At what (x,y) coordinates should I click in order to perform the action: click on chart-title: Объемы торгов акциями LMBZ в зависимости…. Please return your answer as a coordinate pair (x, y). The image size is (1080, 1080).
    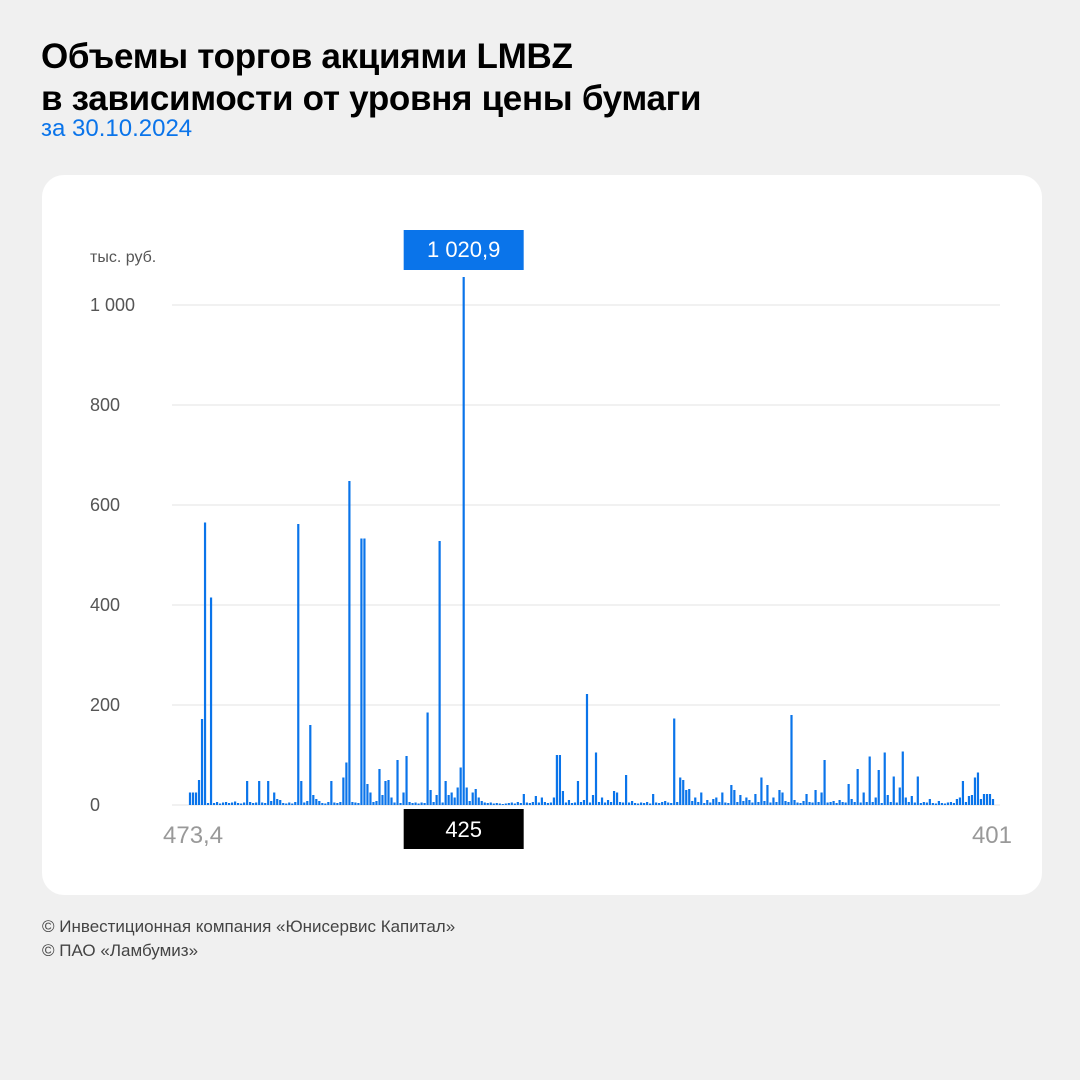
    Looking at the image, I should click on (371, 78).